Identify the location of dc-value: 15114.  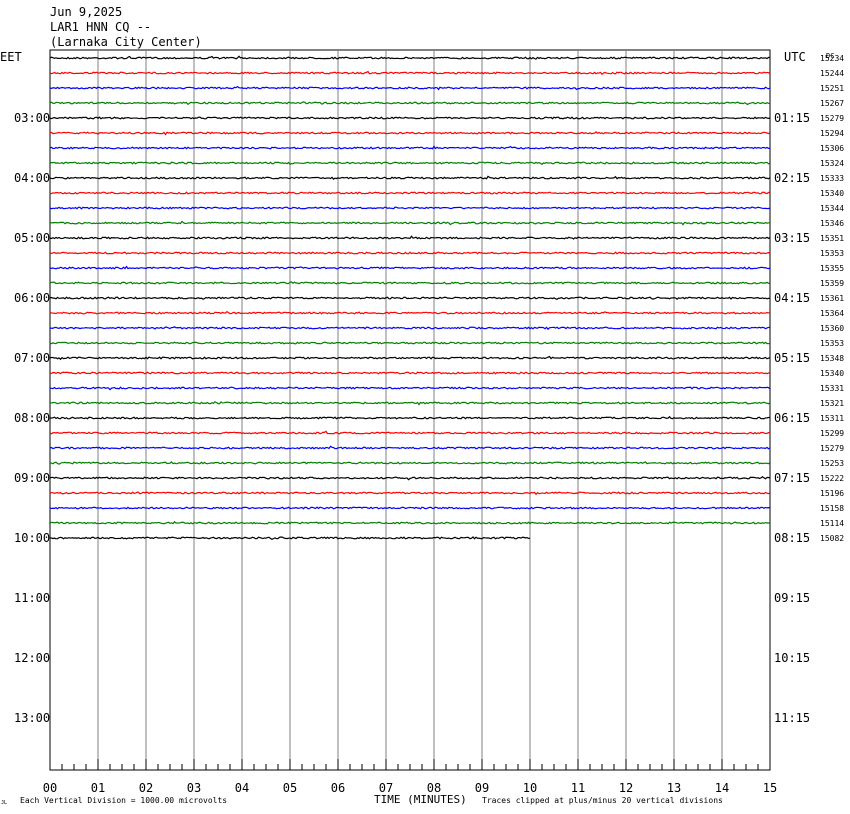
(832, 523).